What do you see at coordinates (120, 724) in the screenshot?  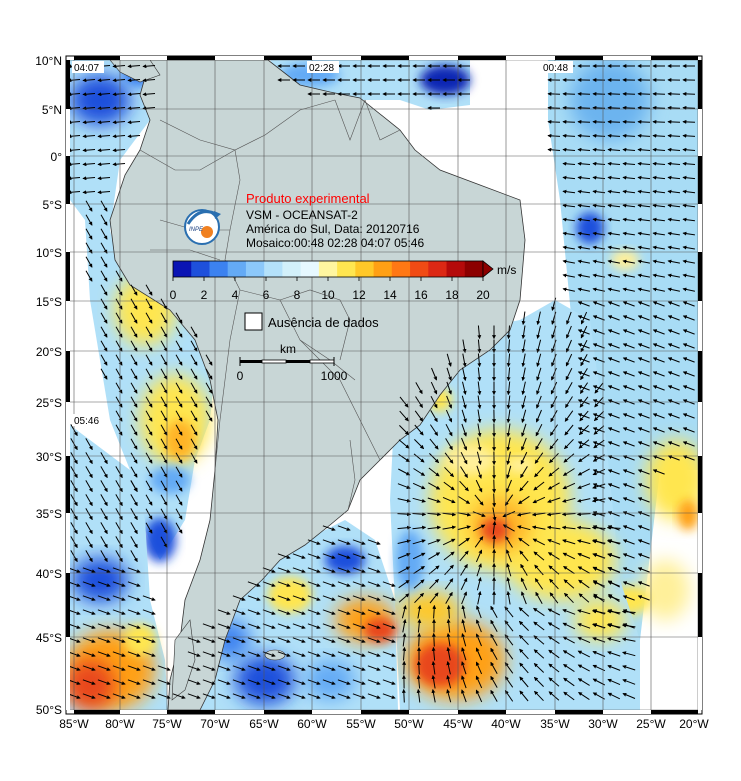 I see `lon-label: 80°W` at bounding box center [120, 724].